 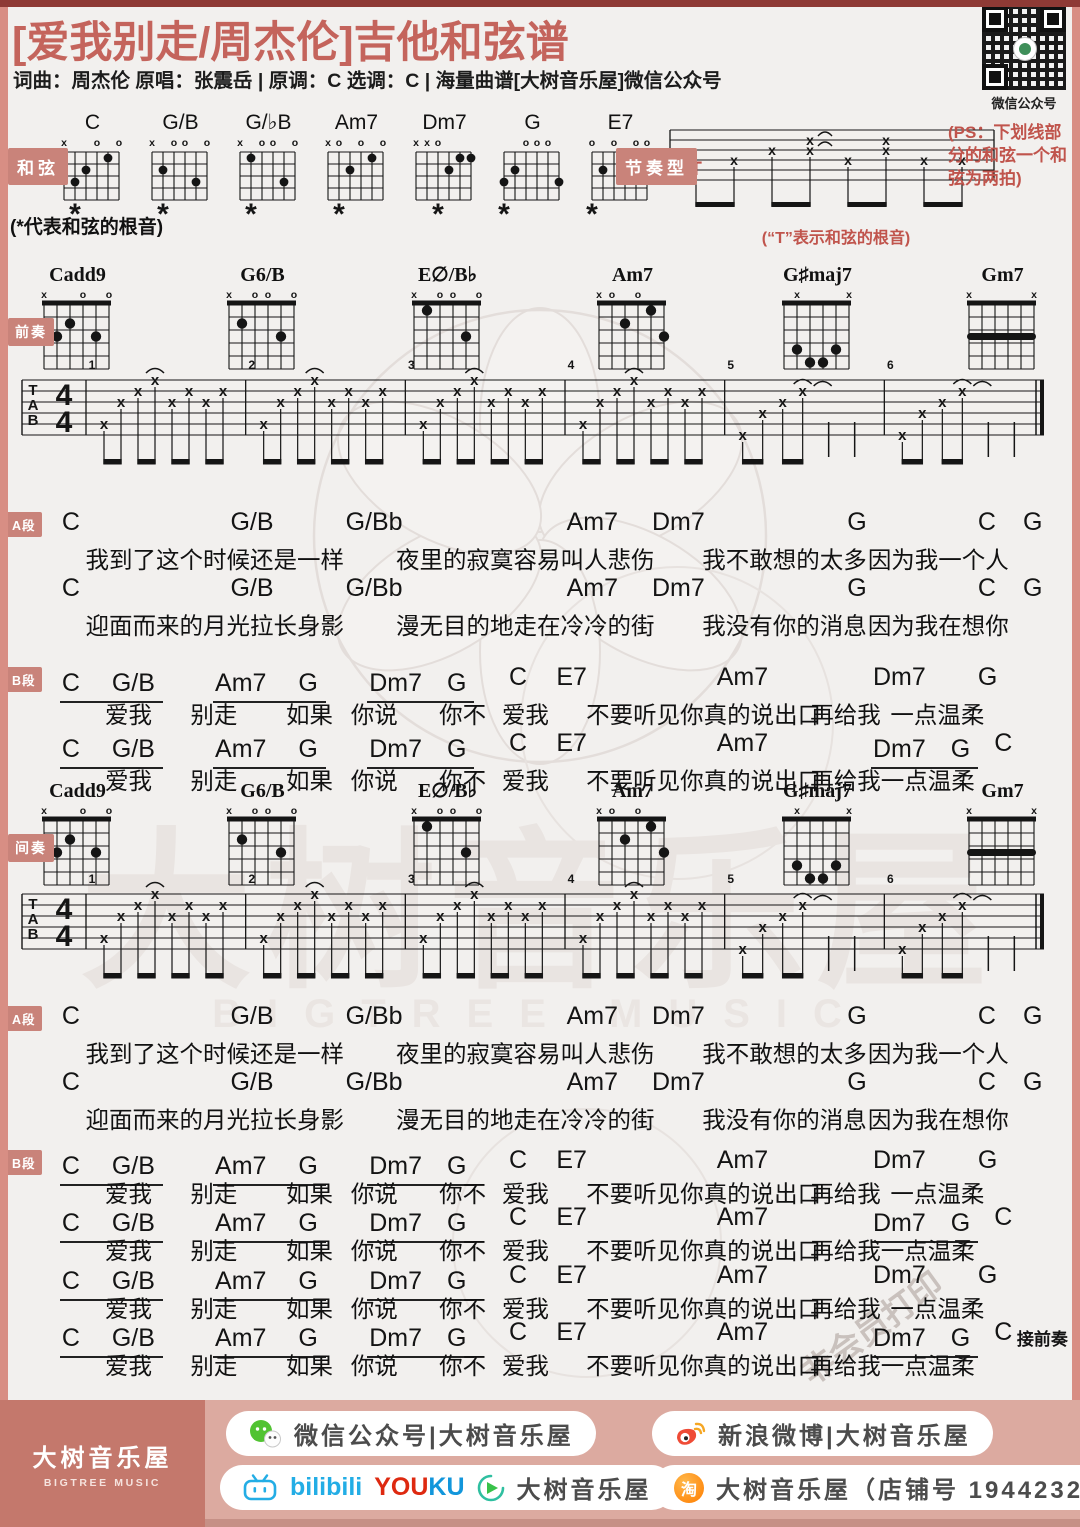 What do you see at coordinates (356, 183) in the screenshot?
I see `chord-grid: x o o o *` at bounding box center [356, 183].